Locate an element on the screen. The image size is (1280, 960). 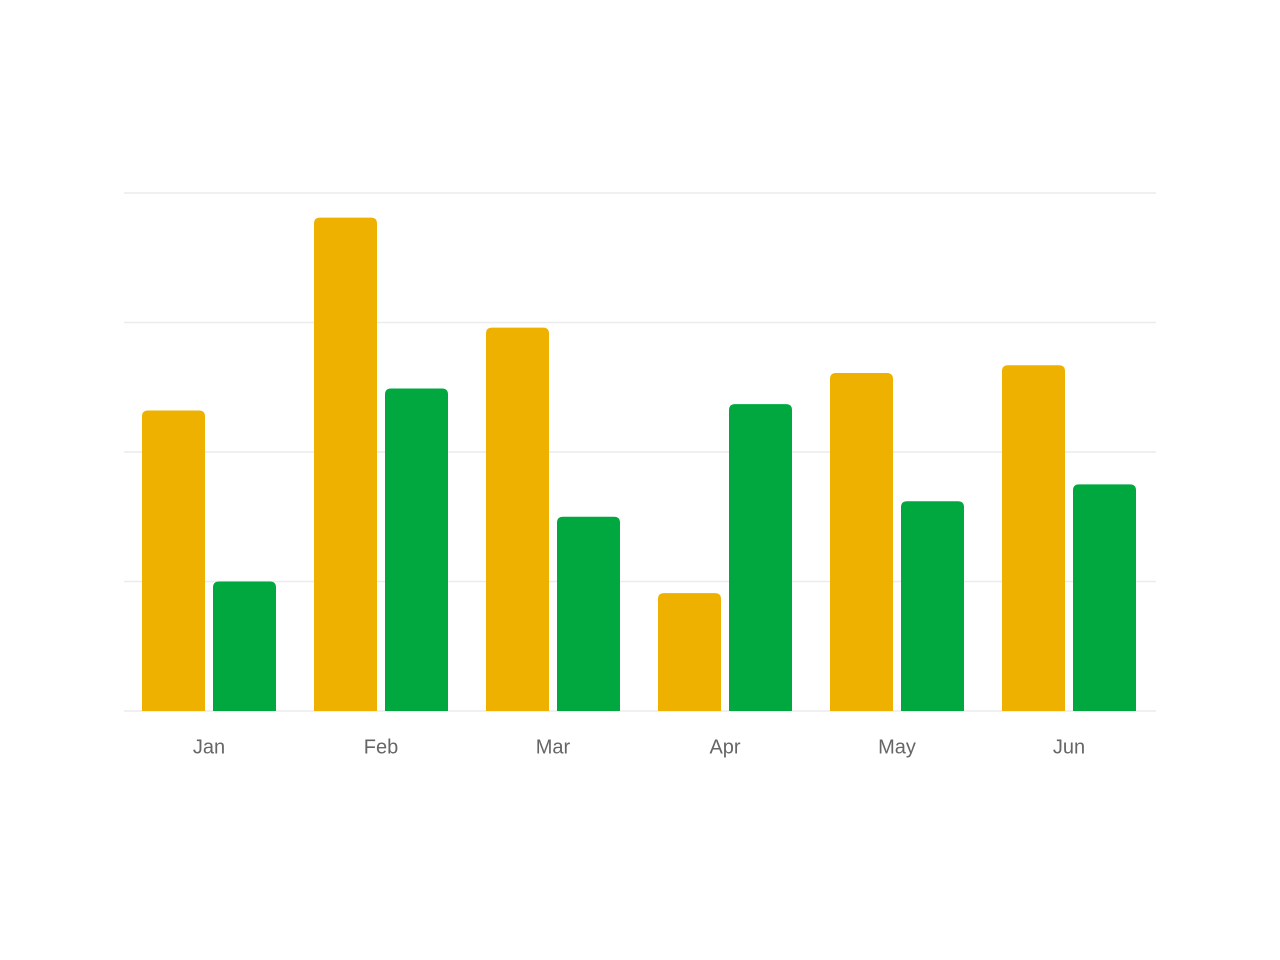
x-tick-label: Feb is located at coordinates (381, 747).